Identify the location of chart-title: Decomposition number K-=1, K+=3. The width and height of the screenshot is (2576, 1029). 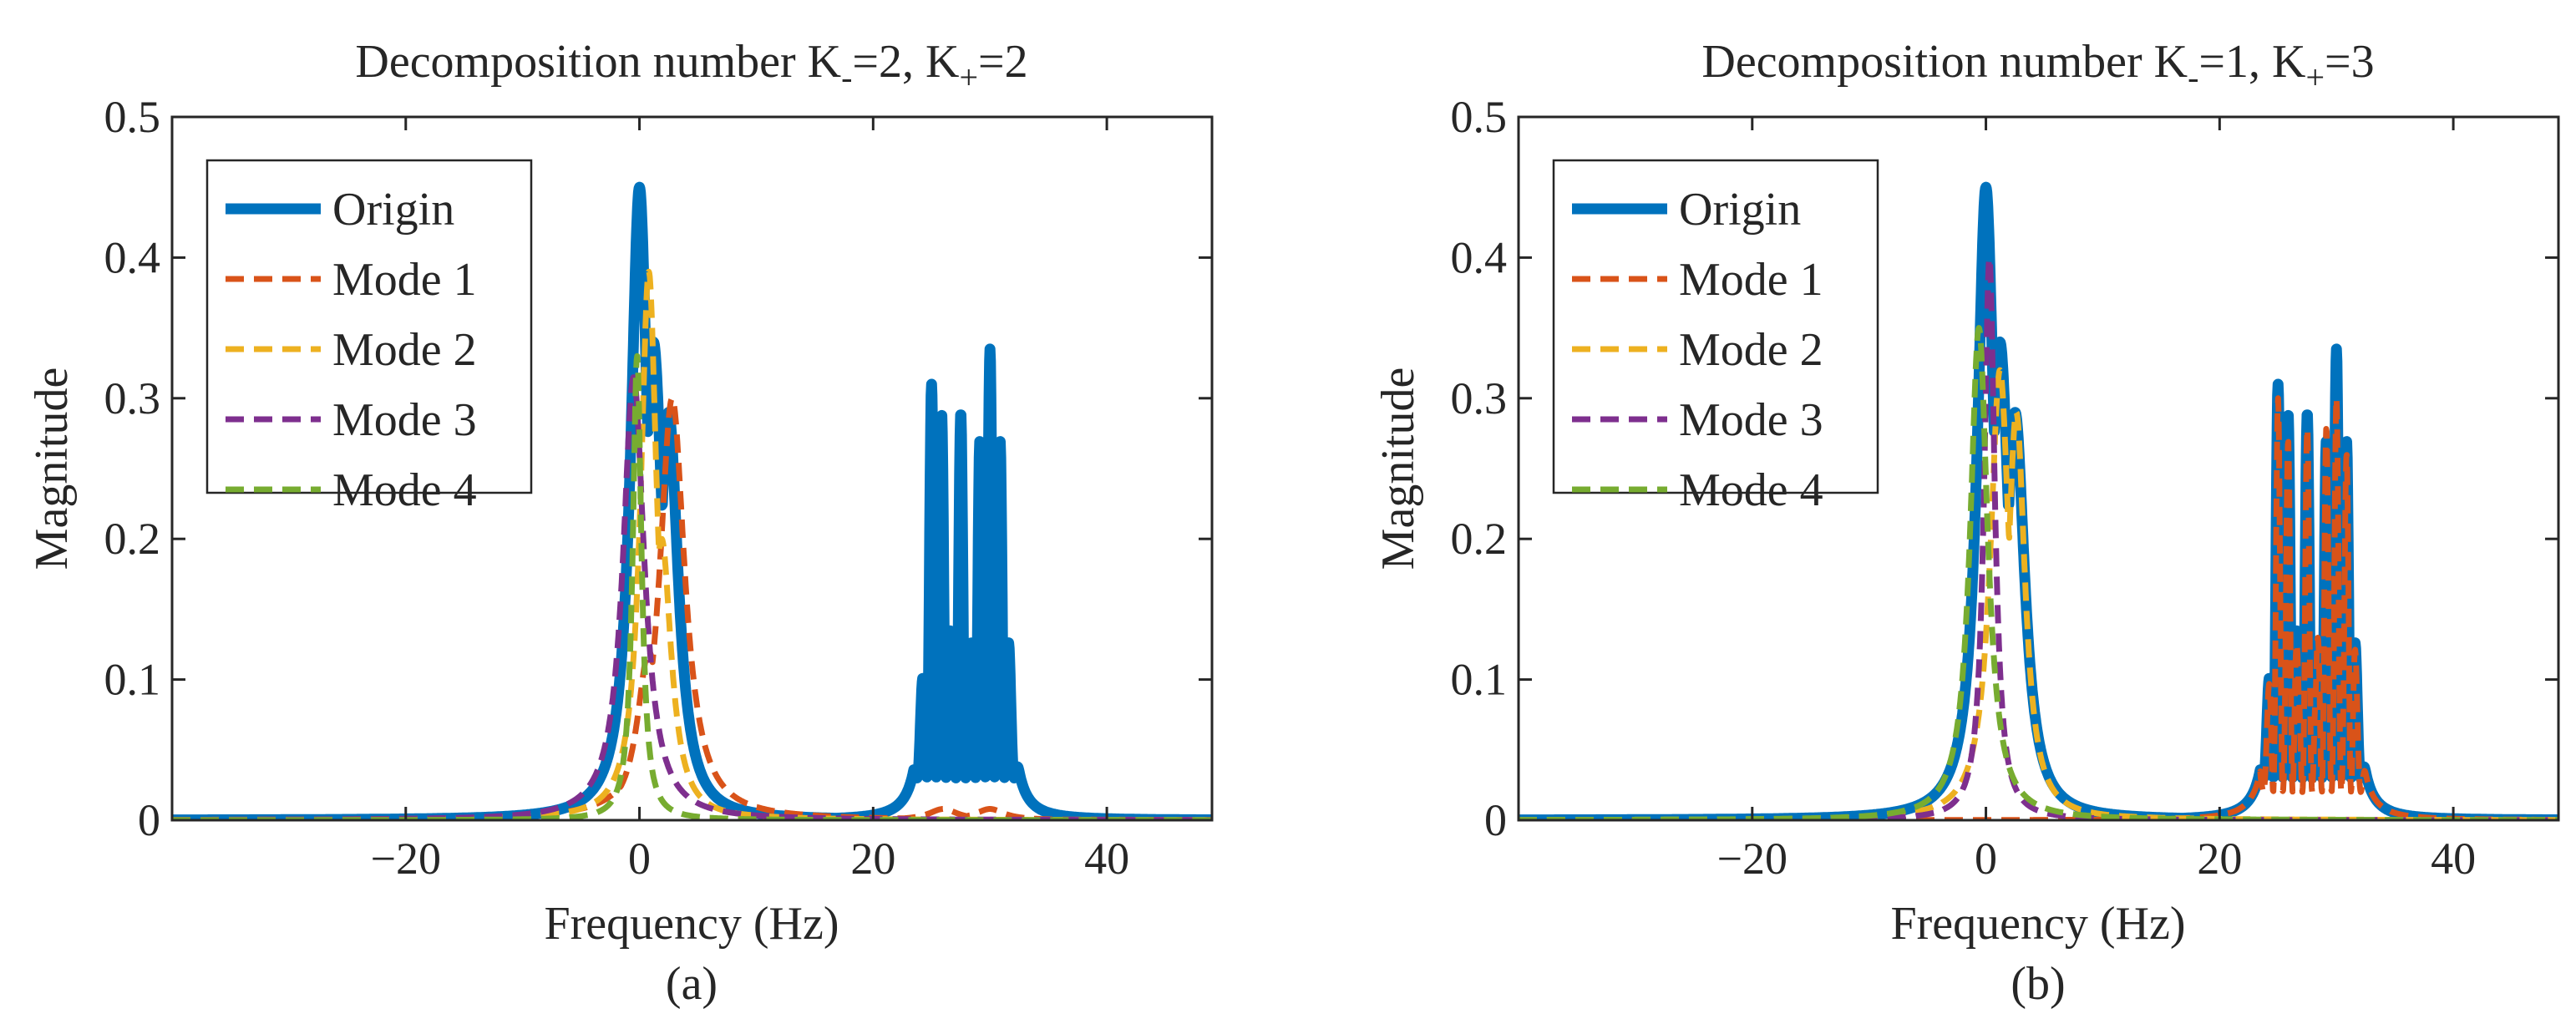
(2037, 66).